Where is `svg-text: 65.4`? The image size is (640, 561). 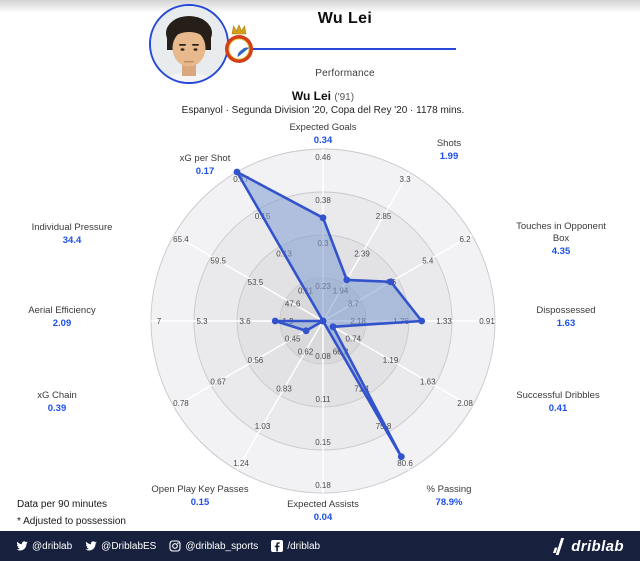
svg-text: 65.4 is located at coordinates (181, 239).